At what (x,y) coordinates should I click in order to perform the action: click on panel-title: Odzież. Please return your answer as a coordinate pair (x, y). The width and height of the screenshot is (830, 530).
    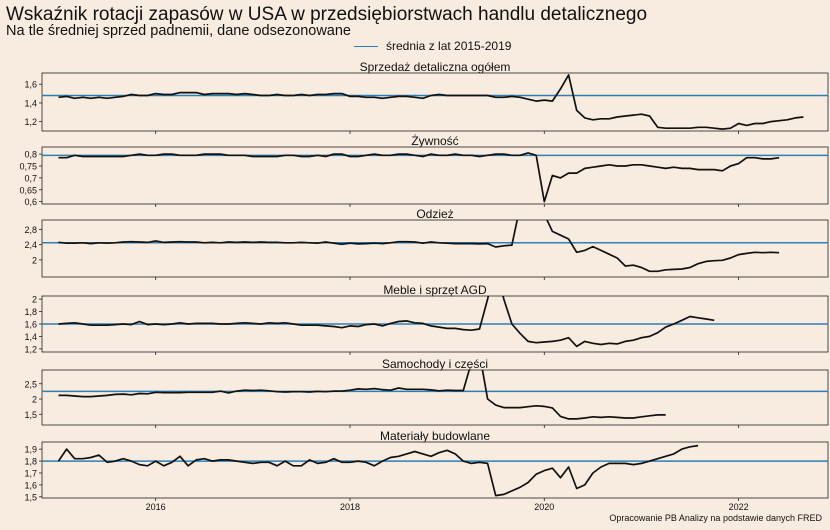
    Looking at the image, I should click on (434, 214).